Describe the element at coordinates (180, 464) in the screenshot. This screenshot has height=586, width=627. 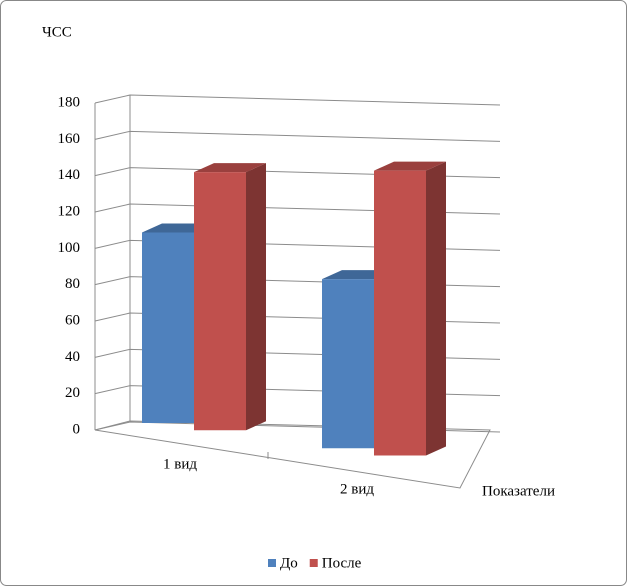
I see `x-tick-label: 1 вид` at that location.